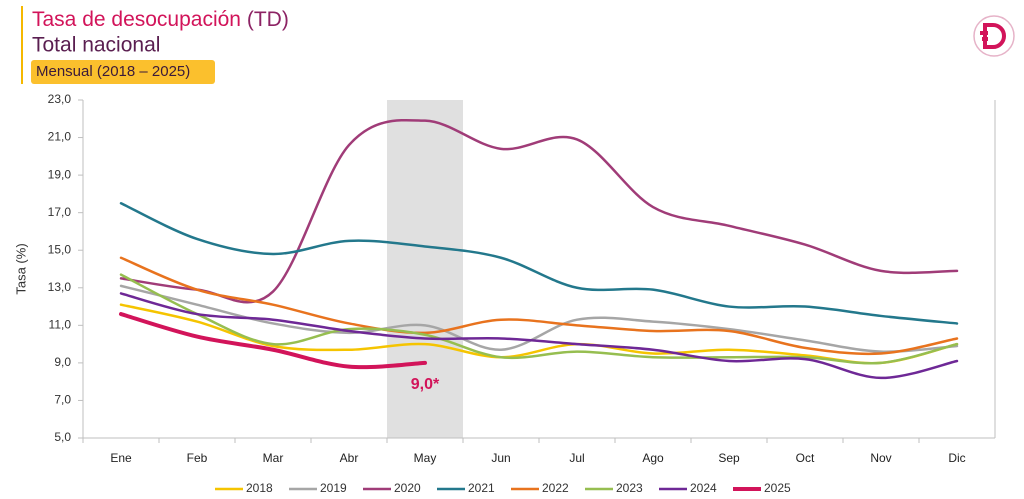 The height and width of the screenshot is (499, 1024). Describe the element at coordinates (62, 362) in the screenshot. I see `y-tick-label: 9,0` at that location.